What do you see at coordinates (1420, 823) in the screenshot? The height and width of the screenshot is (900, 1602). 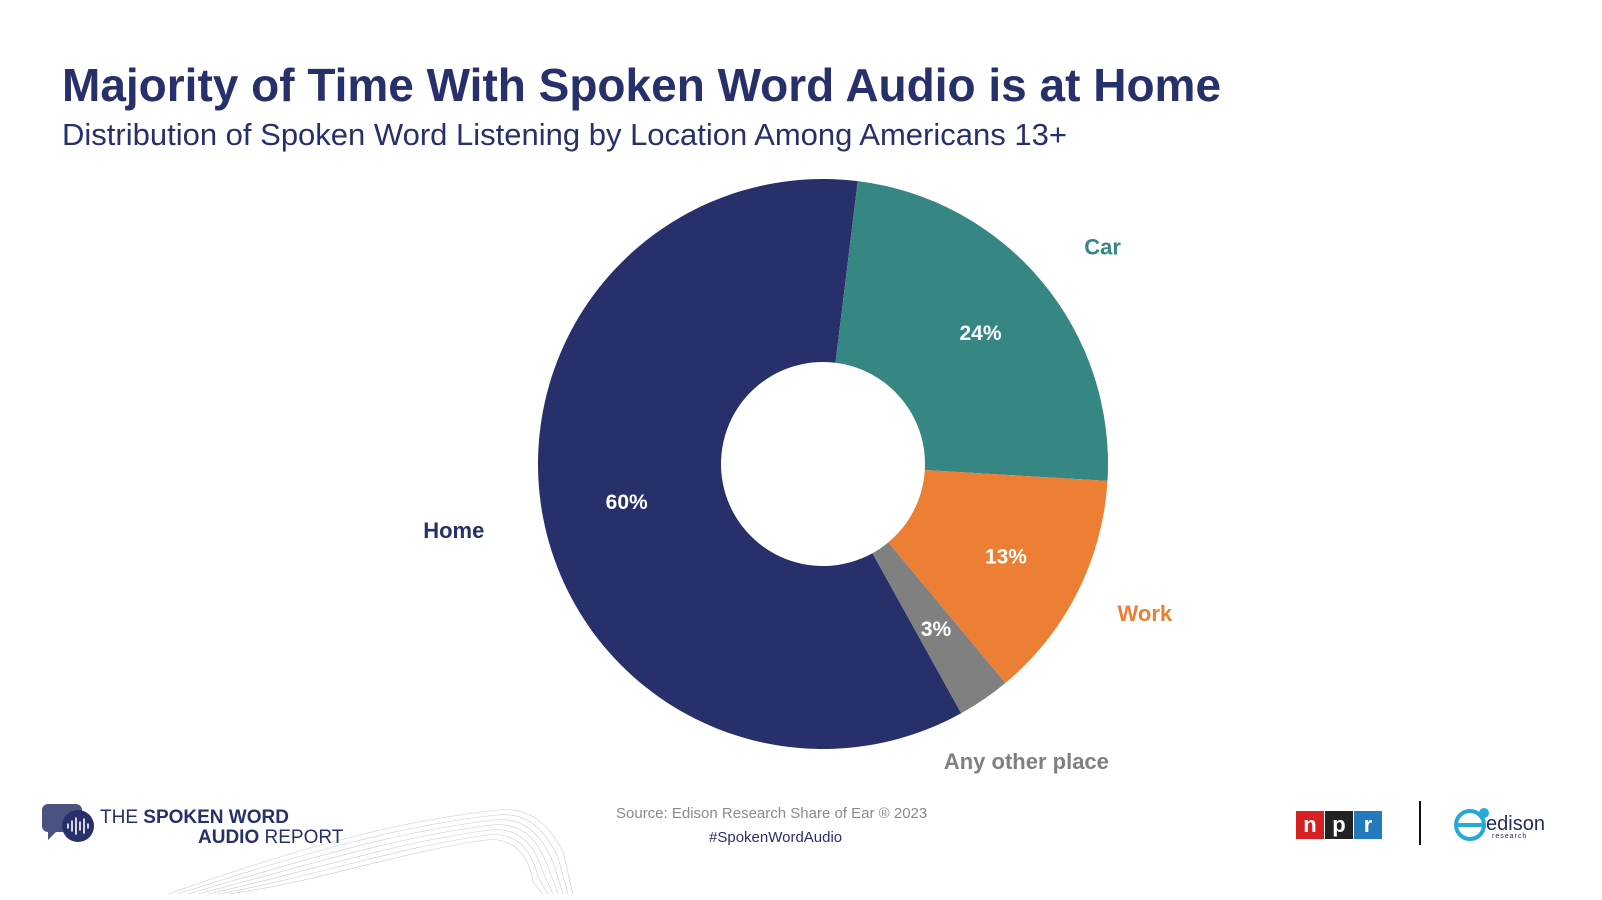 I see `logo-divider` at bounding box center [1420, 823].